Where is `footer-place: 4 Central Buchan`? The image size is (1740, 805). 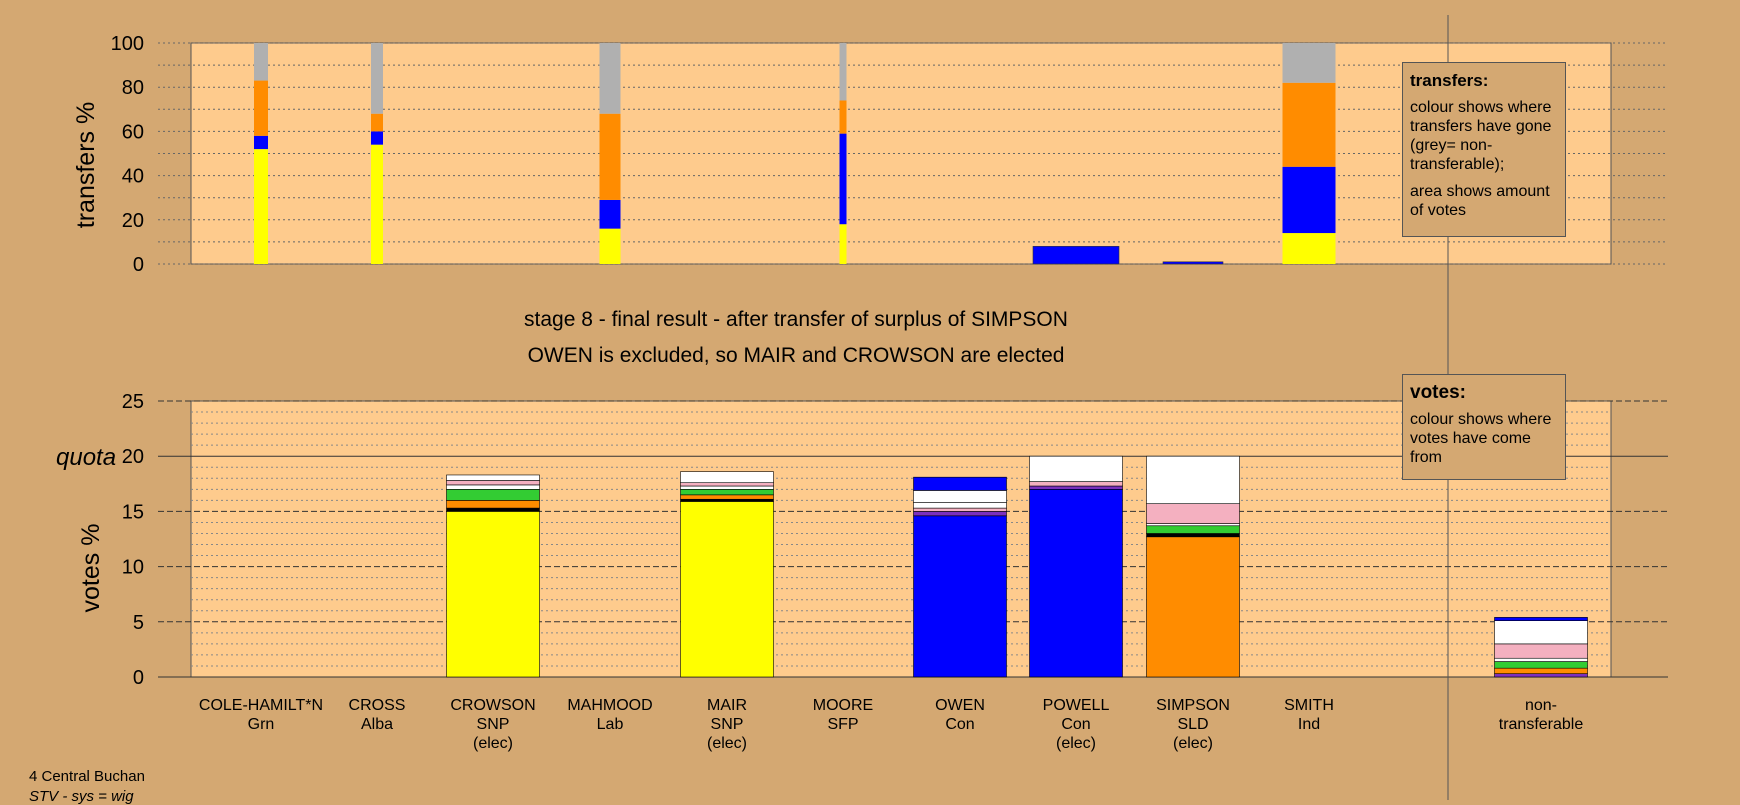
footer-place: 4 Central Buchan is located at coordinates (87, 776).